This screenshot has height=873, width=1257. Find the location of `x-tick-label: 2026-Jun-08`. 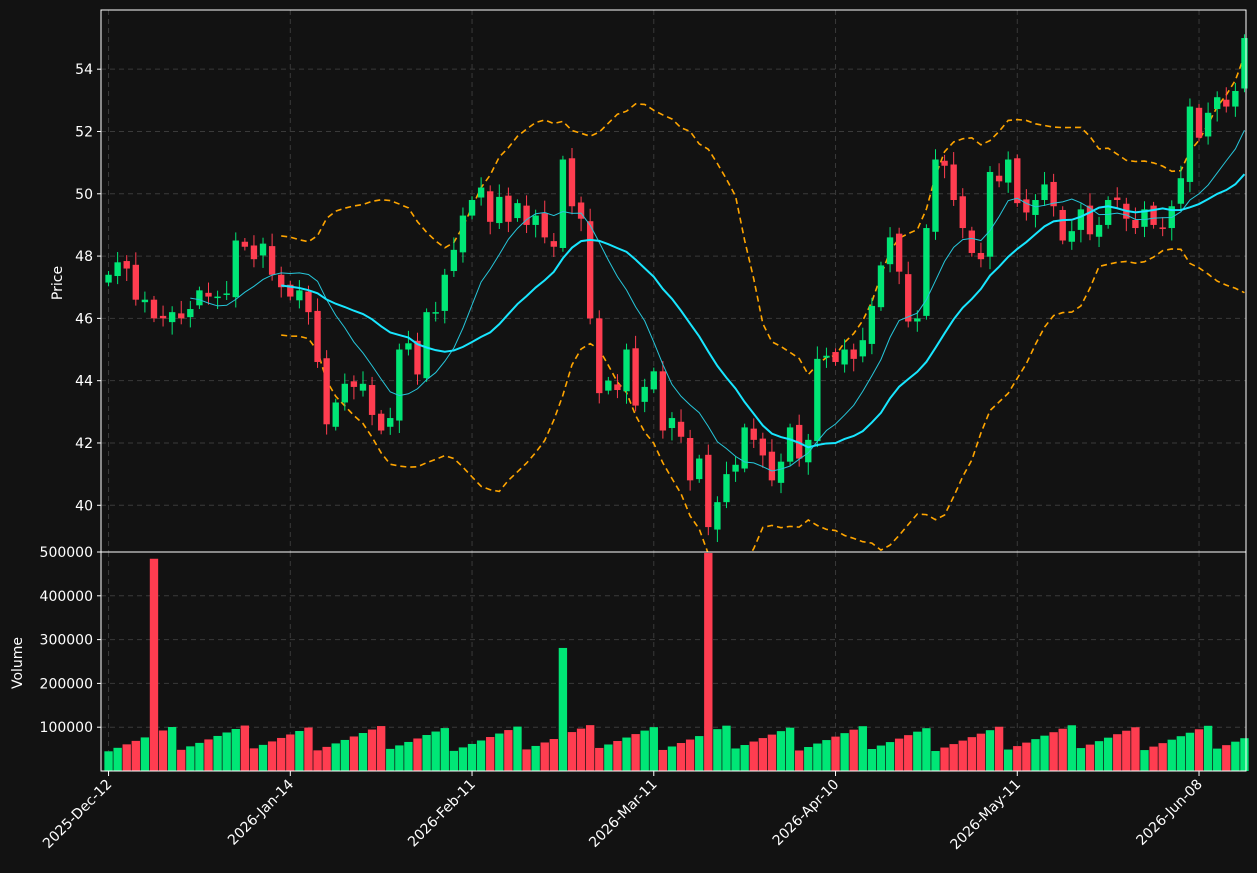

x-tick-label: 2026-Jun-08 is located at coordinates (1170, 813).